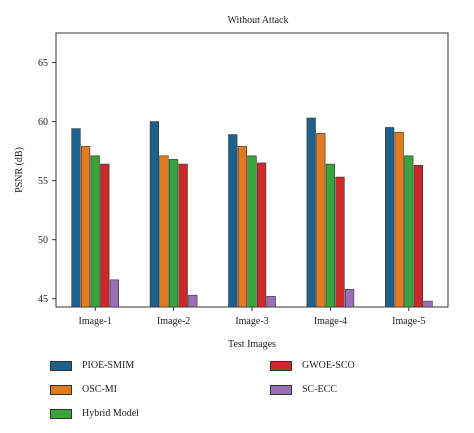 The height and width of the screenshot is (433, 474). Describe the element at coordinates (100, 389) in the screenshot. I see `legend-label: OSC-MI` at that location.